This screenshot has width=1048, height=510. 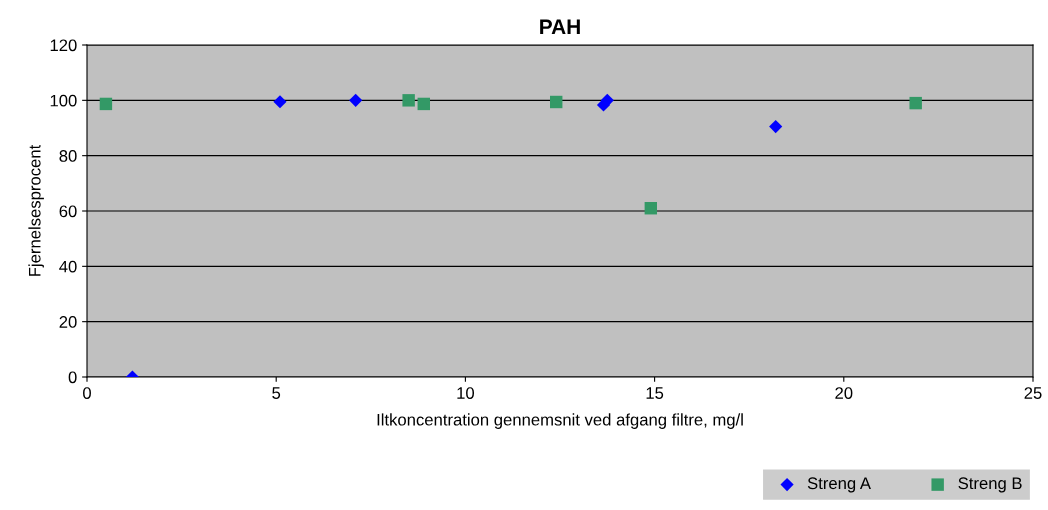 I want to click on y-axis-title: Fjernelsesprocent, so click(x=36, y=210).